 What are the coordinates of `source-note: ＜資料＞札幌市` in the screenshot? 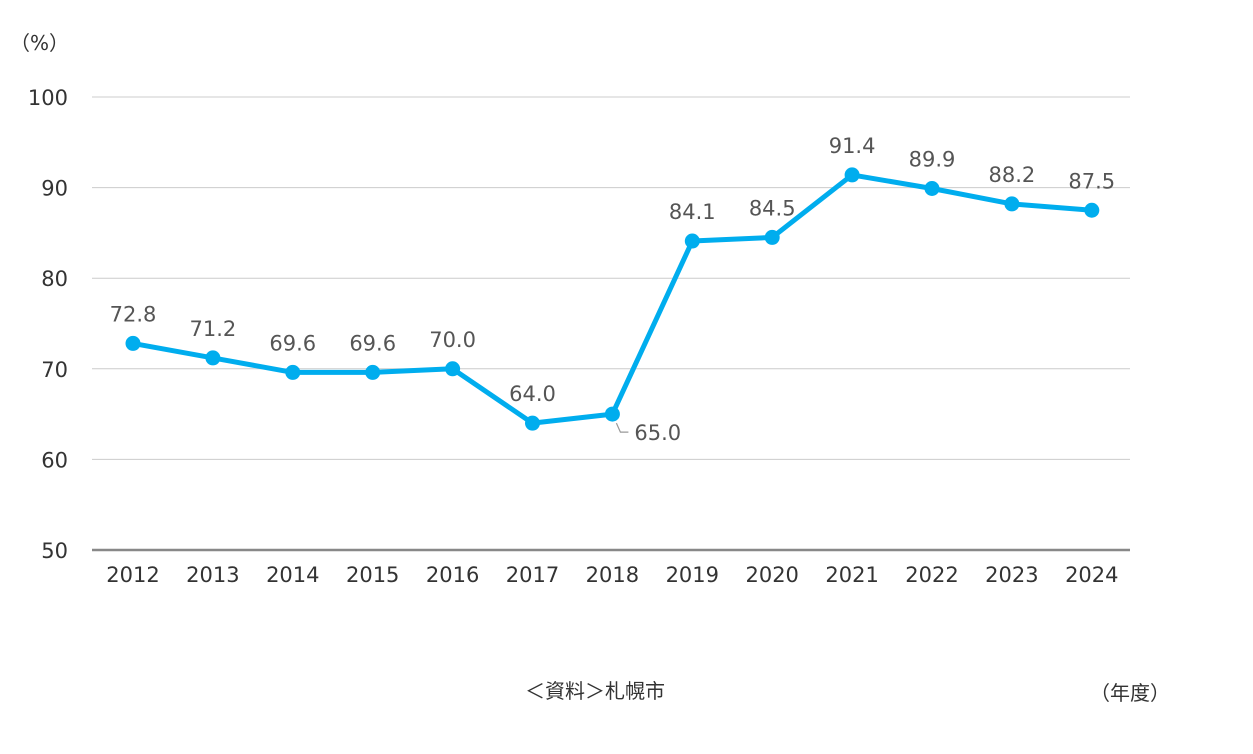 It's located at (595, 691).